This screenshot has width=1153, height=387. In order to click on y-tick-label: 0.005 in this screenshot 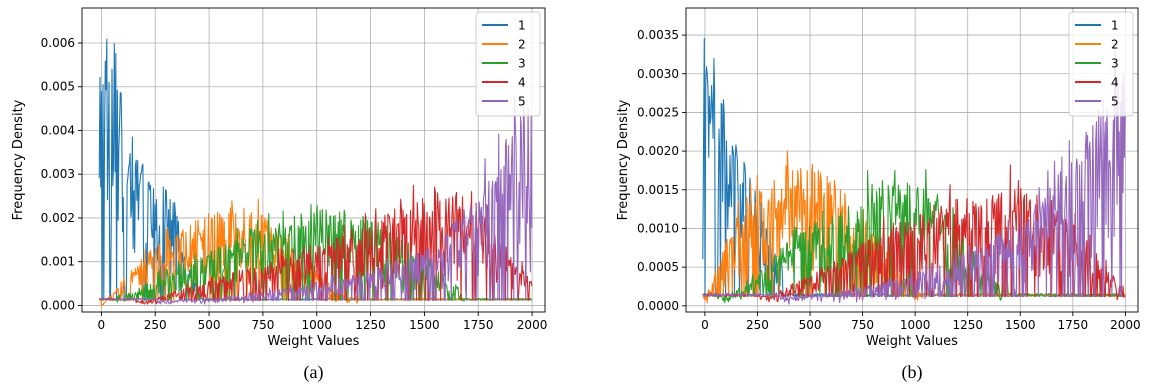, I will do `click(58, 87)`.